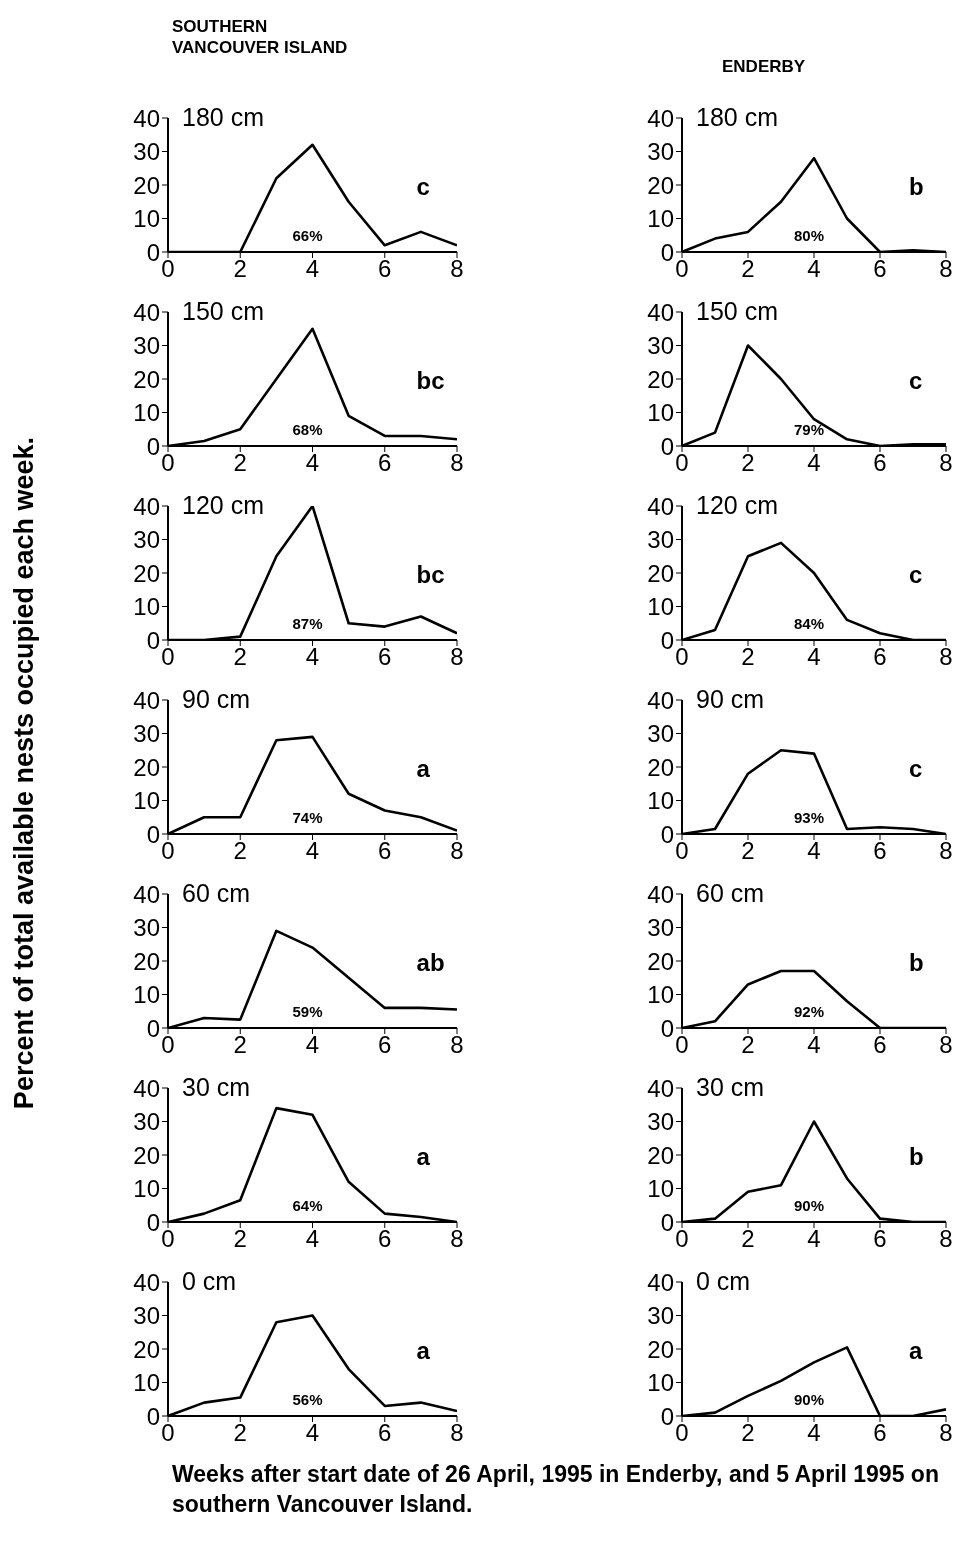 The image size is (973, 1549). What do you see at coordinates (260, 37) in the screenshot?
I see `chart-title: SOUTHERN VANCOUVER ISLAND` at bounding box center [260, 37].